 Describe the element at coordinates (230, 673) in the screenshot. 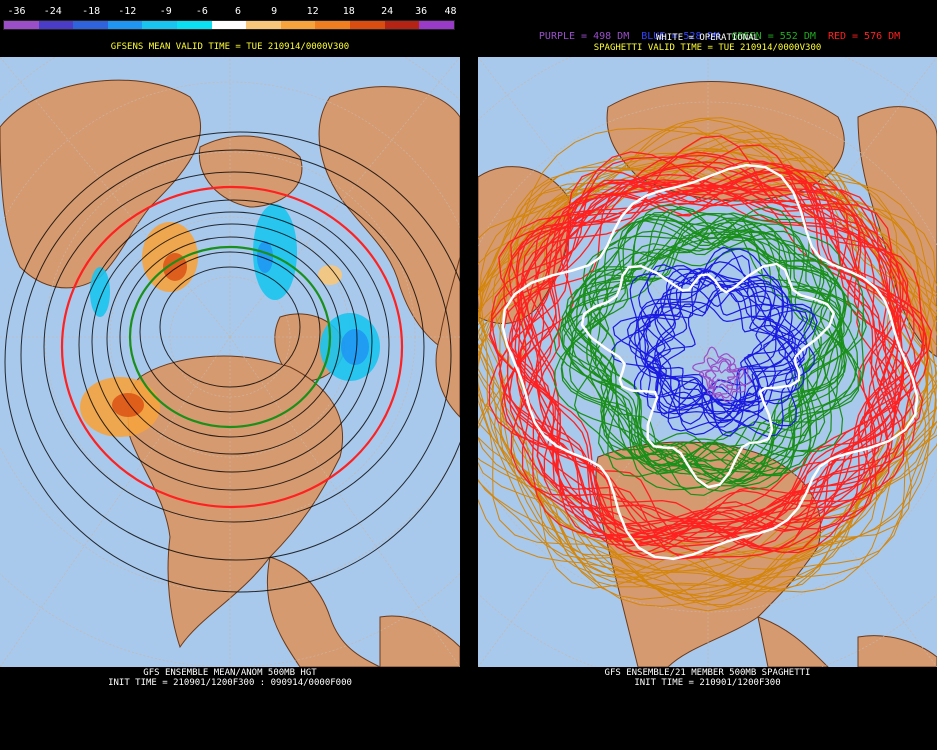

I see `left-footer-line1: GFS ENSEMBLE MEAN/ANOM 500MB HGT` at that location.